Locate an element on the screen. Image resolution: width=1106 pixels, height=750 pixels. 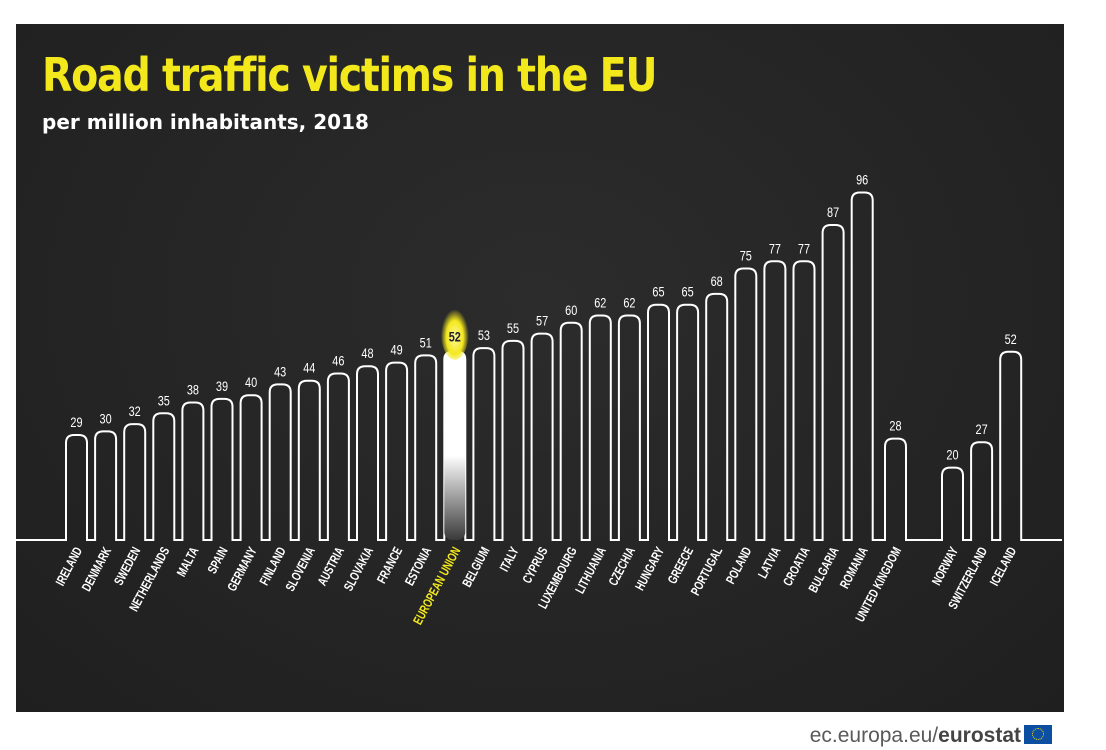
bar-sweden is located at coordinates (134, 482).